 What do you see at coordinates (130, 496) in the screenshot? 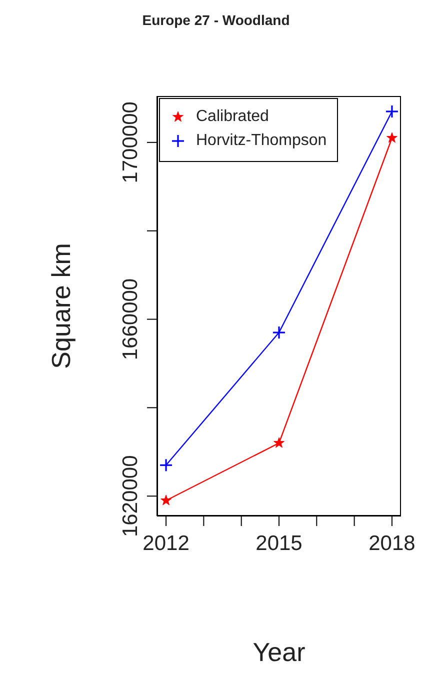
I see `y-tick-label: 1620000` at bounding box center [130, 496].